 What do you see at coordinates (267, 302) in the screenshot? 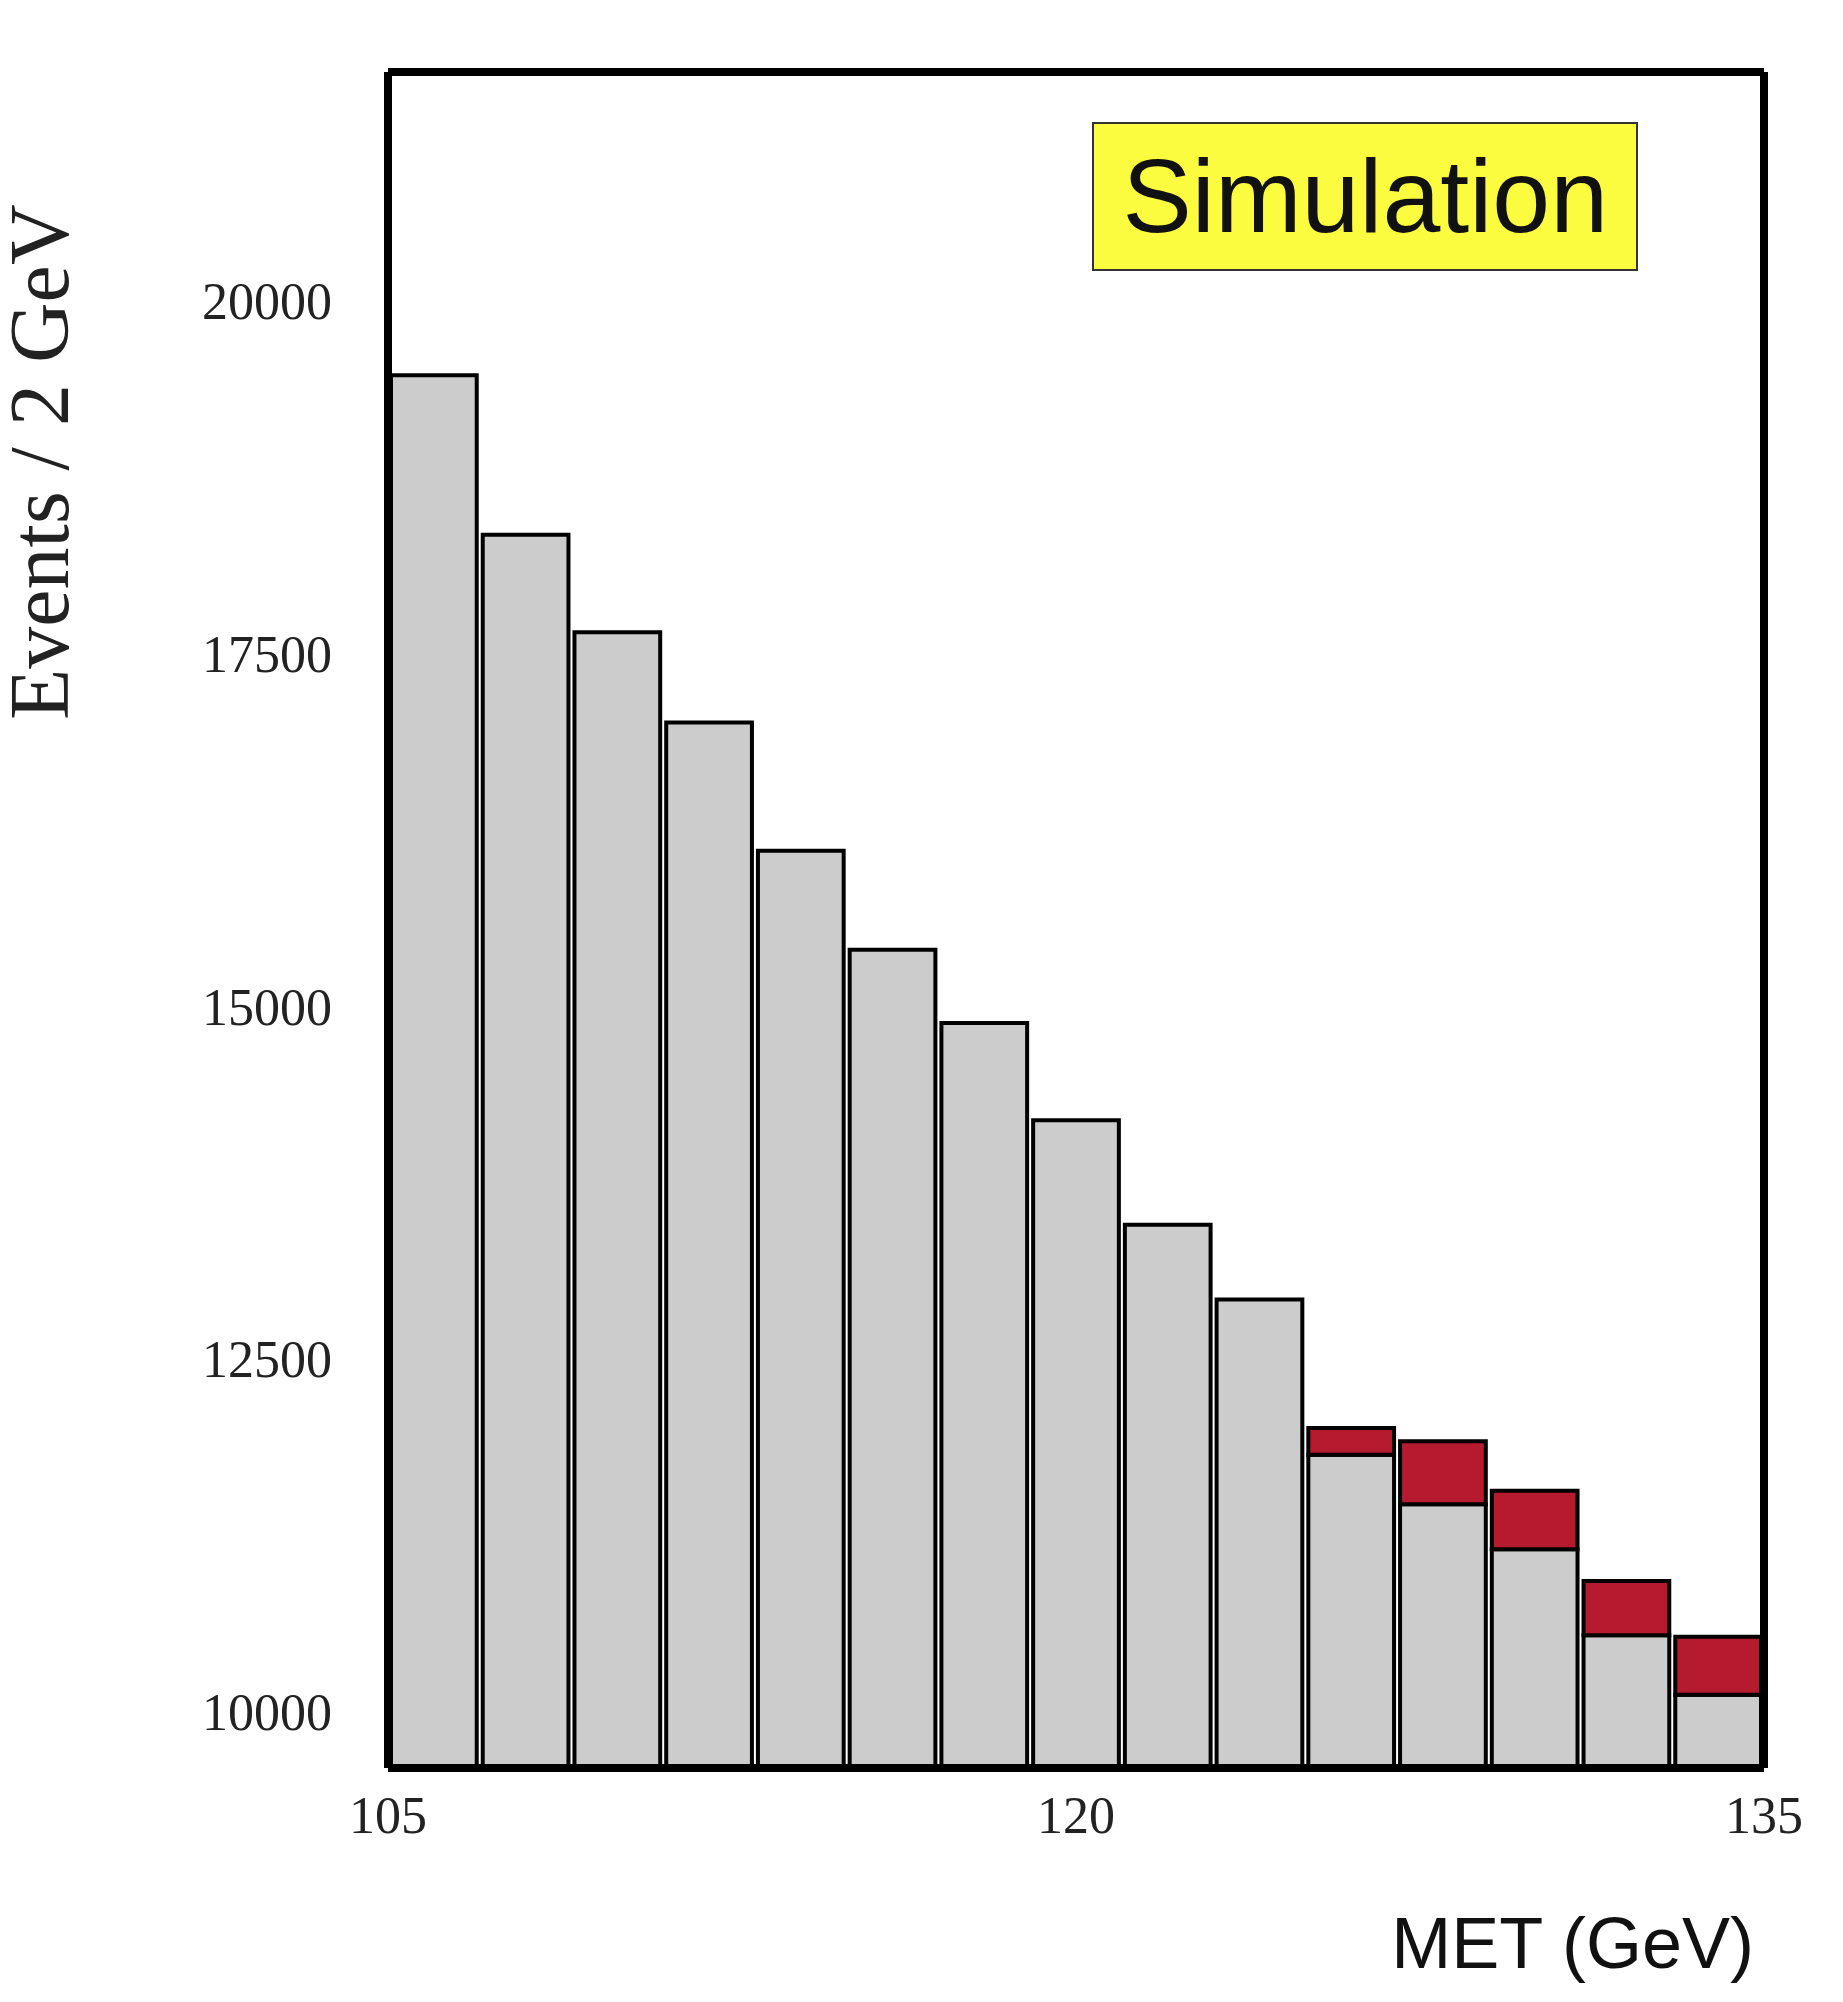
I see `y-tick-label: 20000` at bounding box center [267, 302].